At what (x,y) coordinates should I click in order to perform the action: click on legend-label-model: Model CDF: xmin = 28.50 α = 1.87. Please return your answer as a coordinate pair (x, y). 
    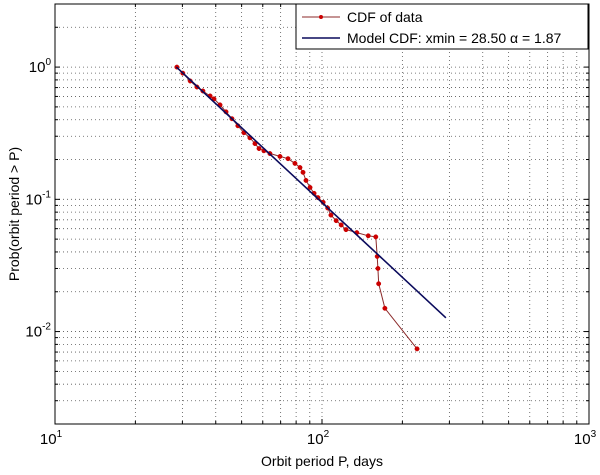
    Looking at the image, I should click on (454, 38).